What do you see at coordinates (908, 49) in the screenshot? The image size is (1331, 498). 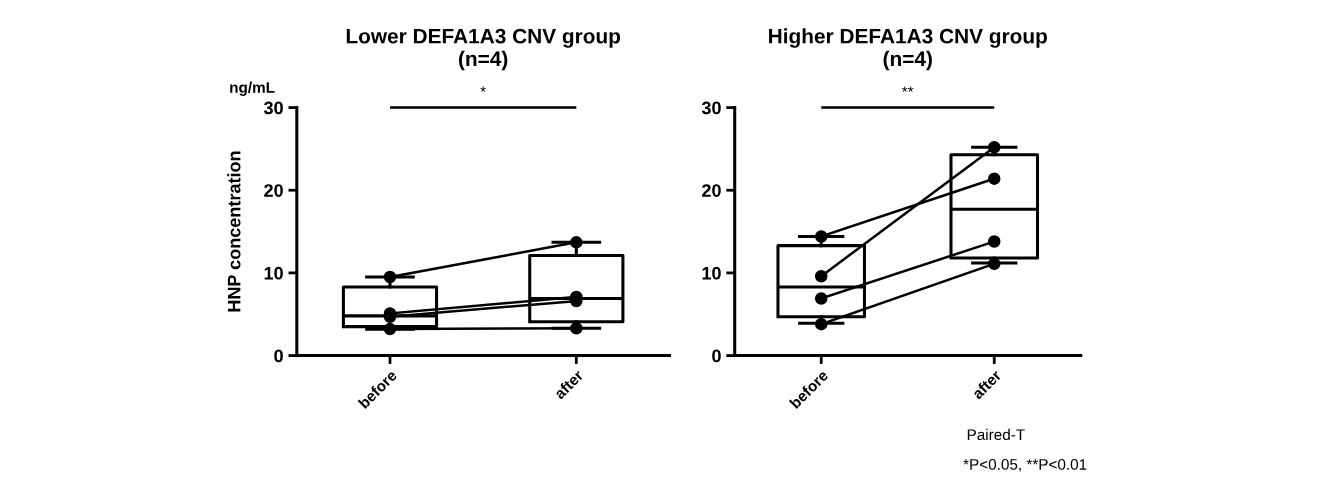 I see `chart-title: Higher DEFA1A3 CNV group (n=4)` at bounding box center [908, 49].